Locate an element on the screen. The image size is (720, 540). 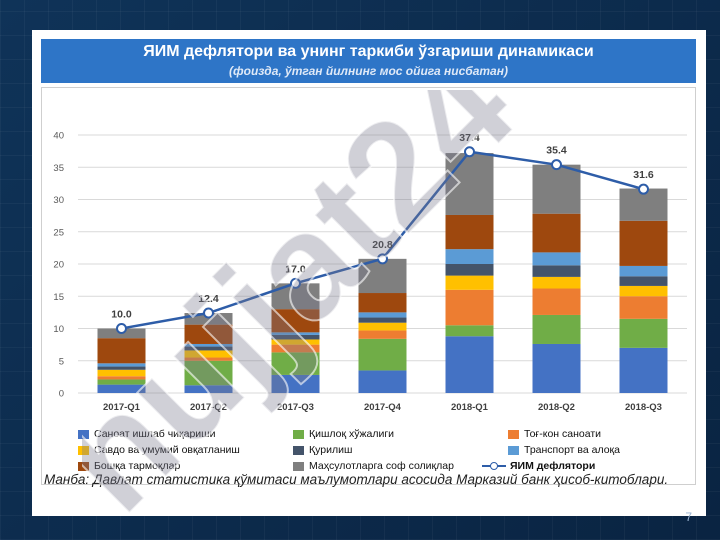
legend-label: Бошқа тармоқлар is located at coordinates (137, 466).